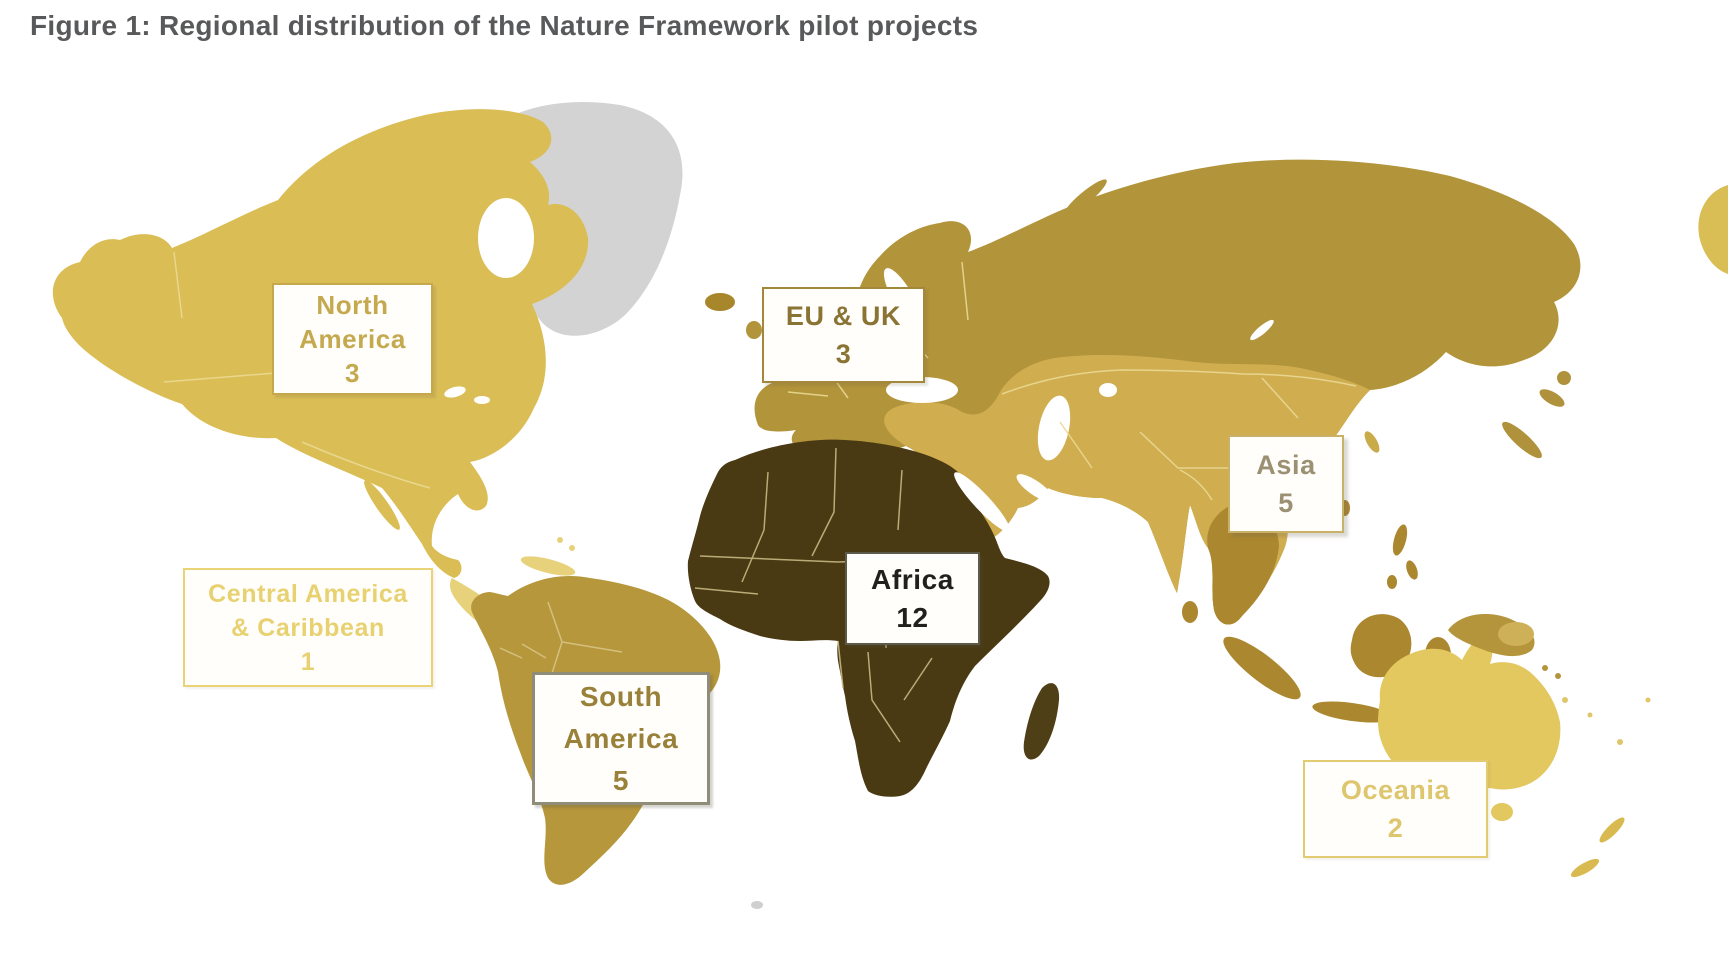  Describe the element at coordinates (1286, 484) in the screenshot. I see `region-label-asia: Asia 5` at that location.